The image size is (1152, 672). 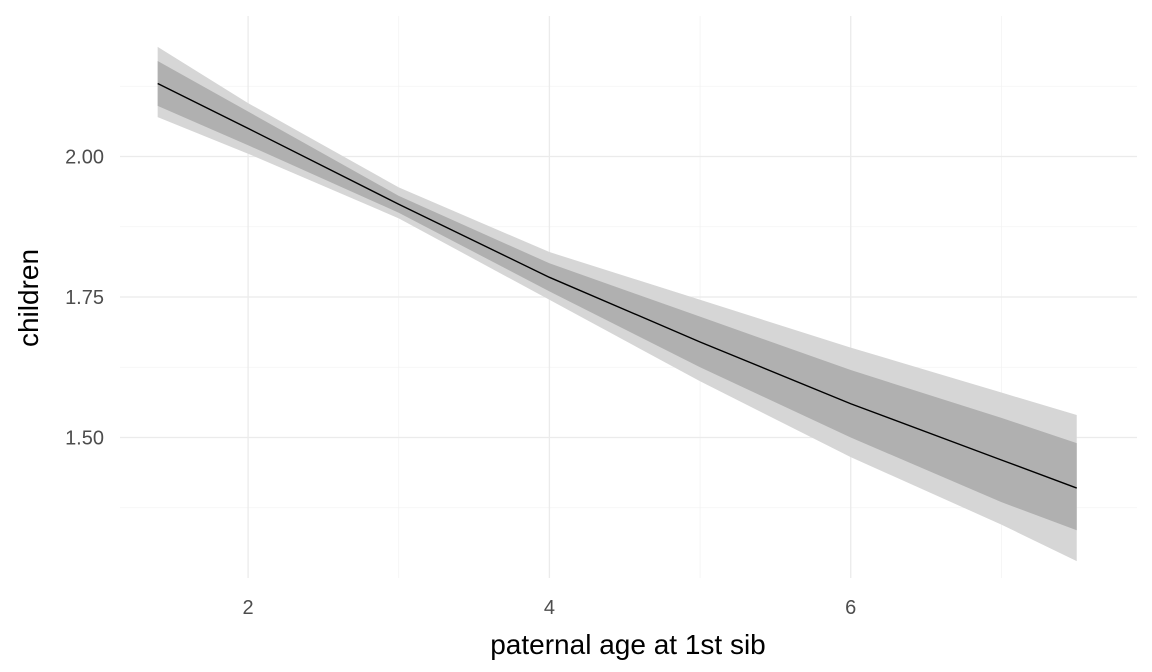 I want to click on y-axis-title: children, so click(x=28, y=298).